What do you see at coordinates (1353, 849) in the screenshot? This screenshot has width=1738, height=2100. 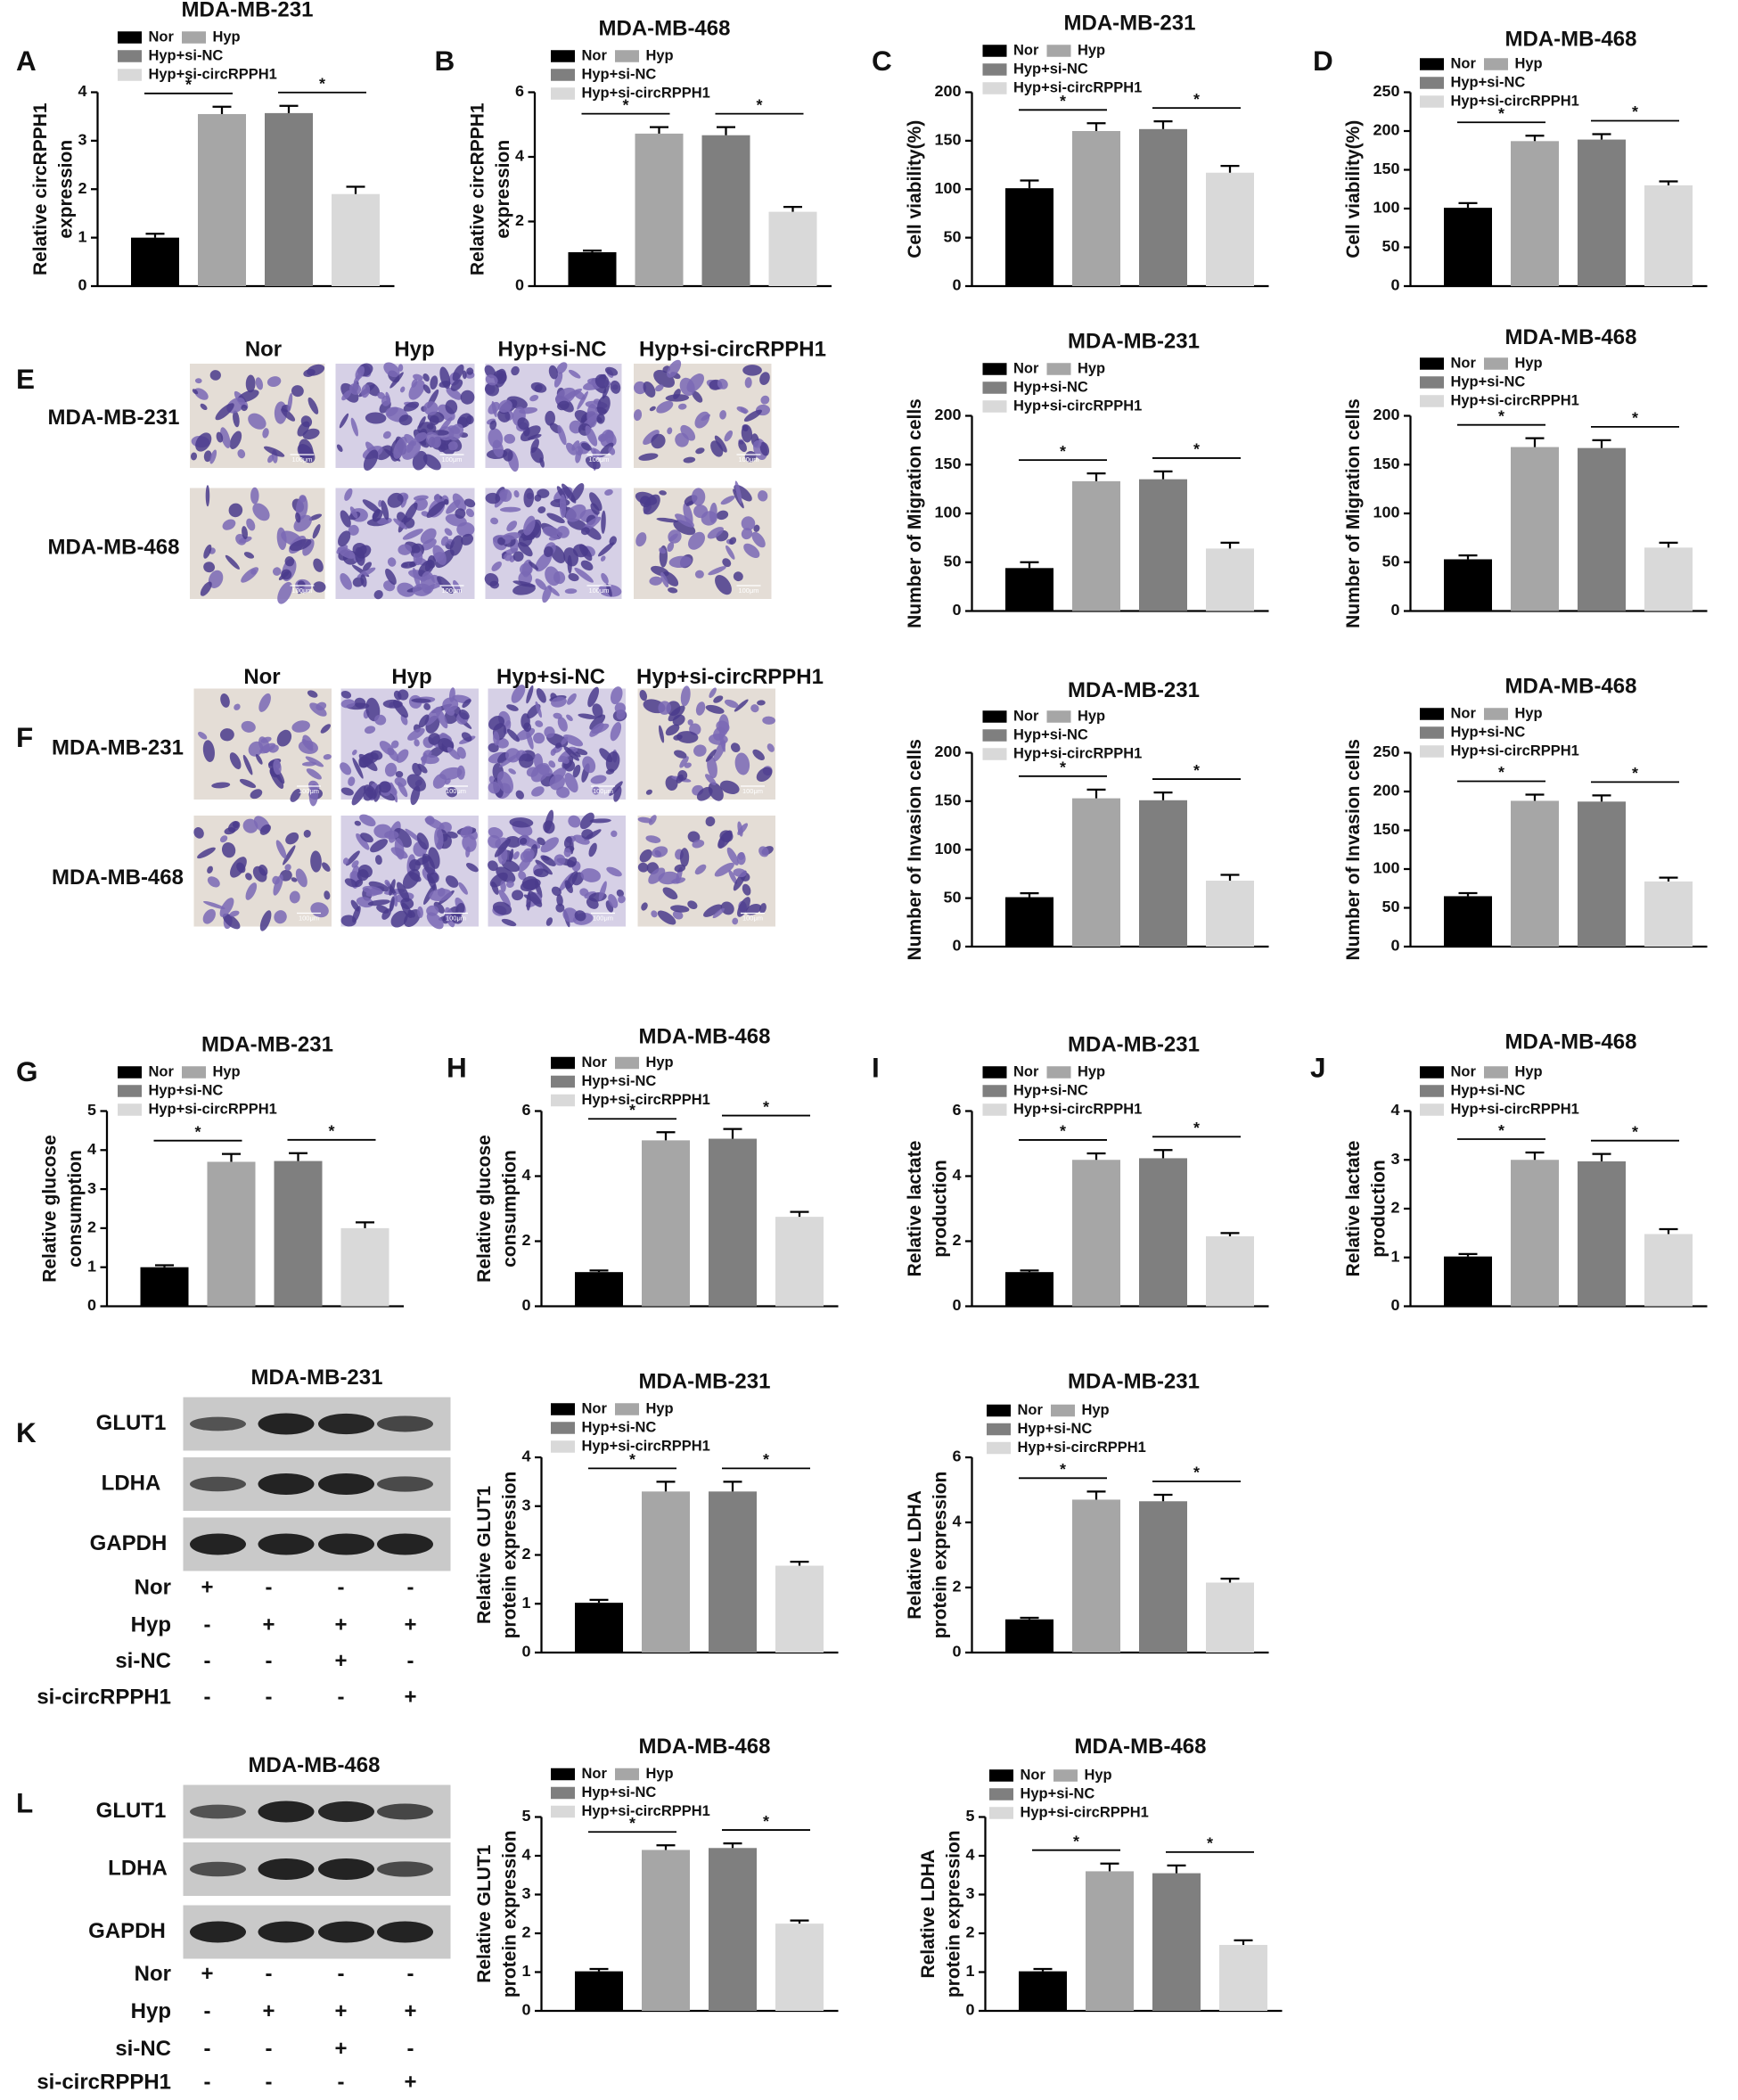 I see `y-axis-label: Number of Invasion cells` at bounding box center [1353, 849].